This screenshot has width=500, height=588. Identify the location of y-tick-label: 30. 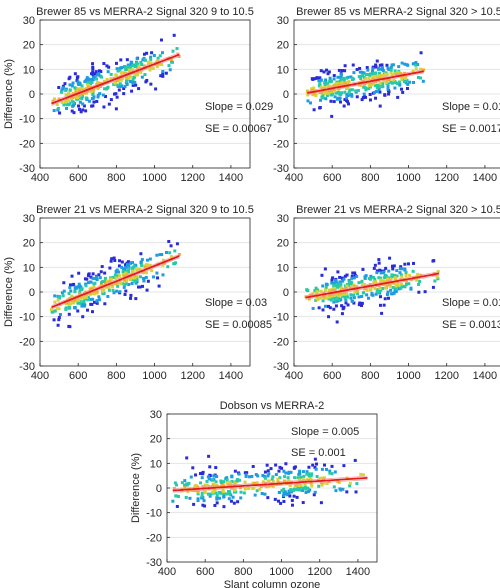
(156, 415).